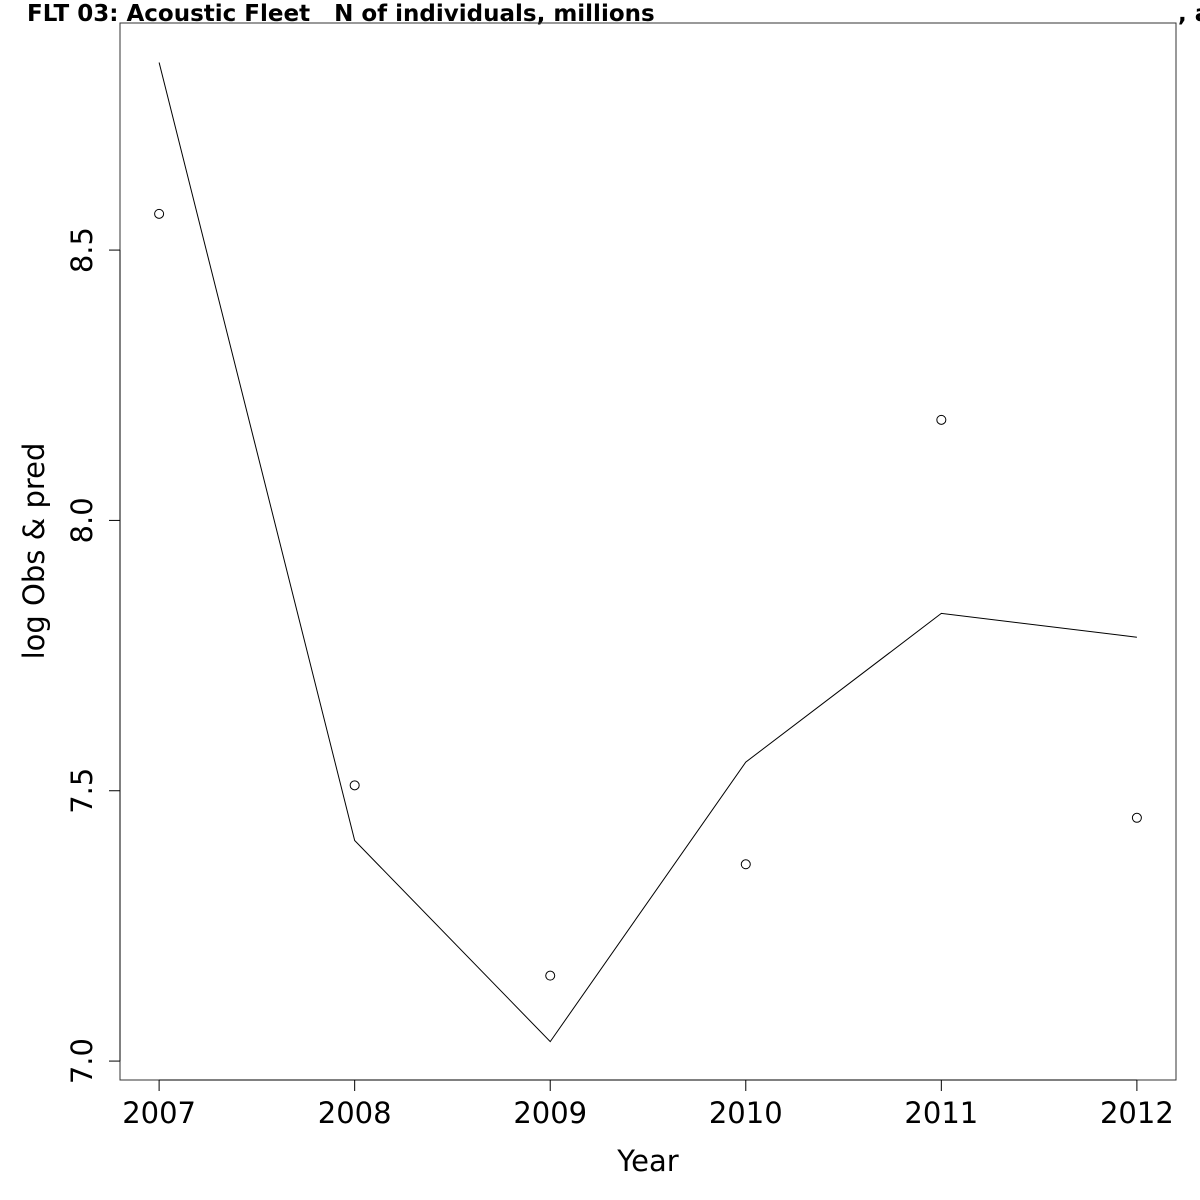 This screenshot has height=1200, width=1200. Describe the element at coordinates (746, 1113) in the screenshot. I see `x-tick-label: 2010` at that location.